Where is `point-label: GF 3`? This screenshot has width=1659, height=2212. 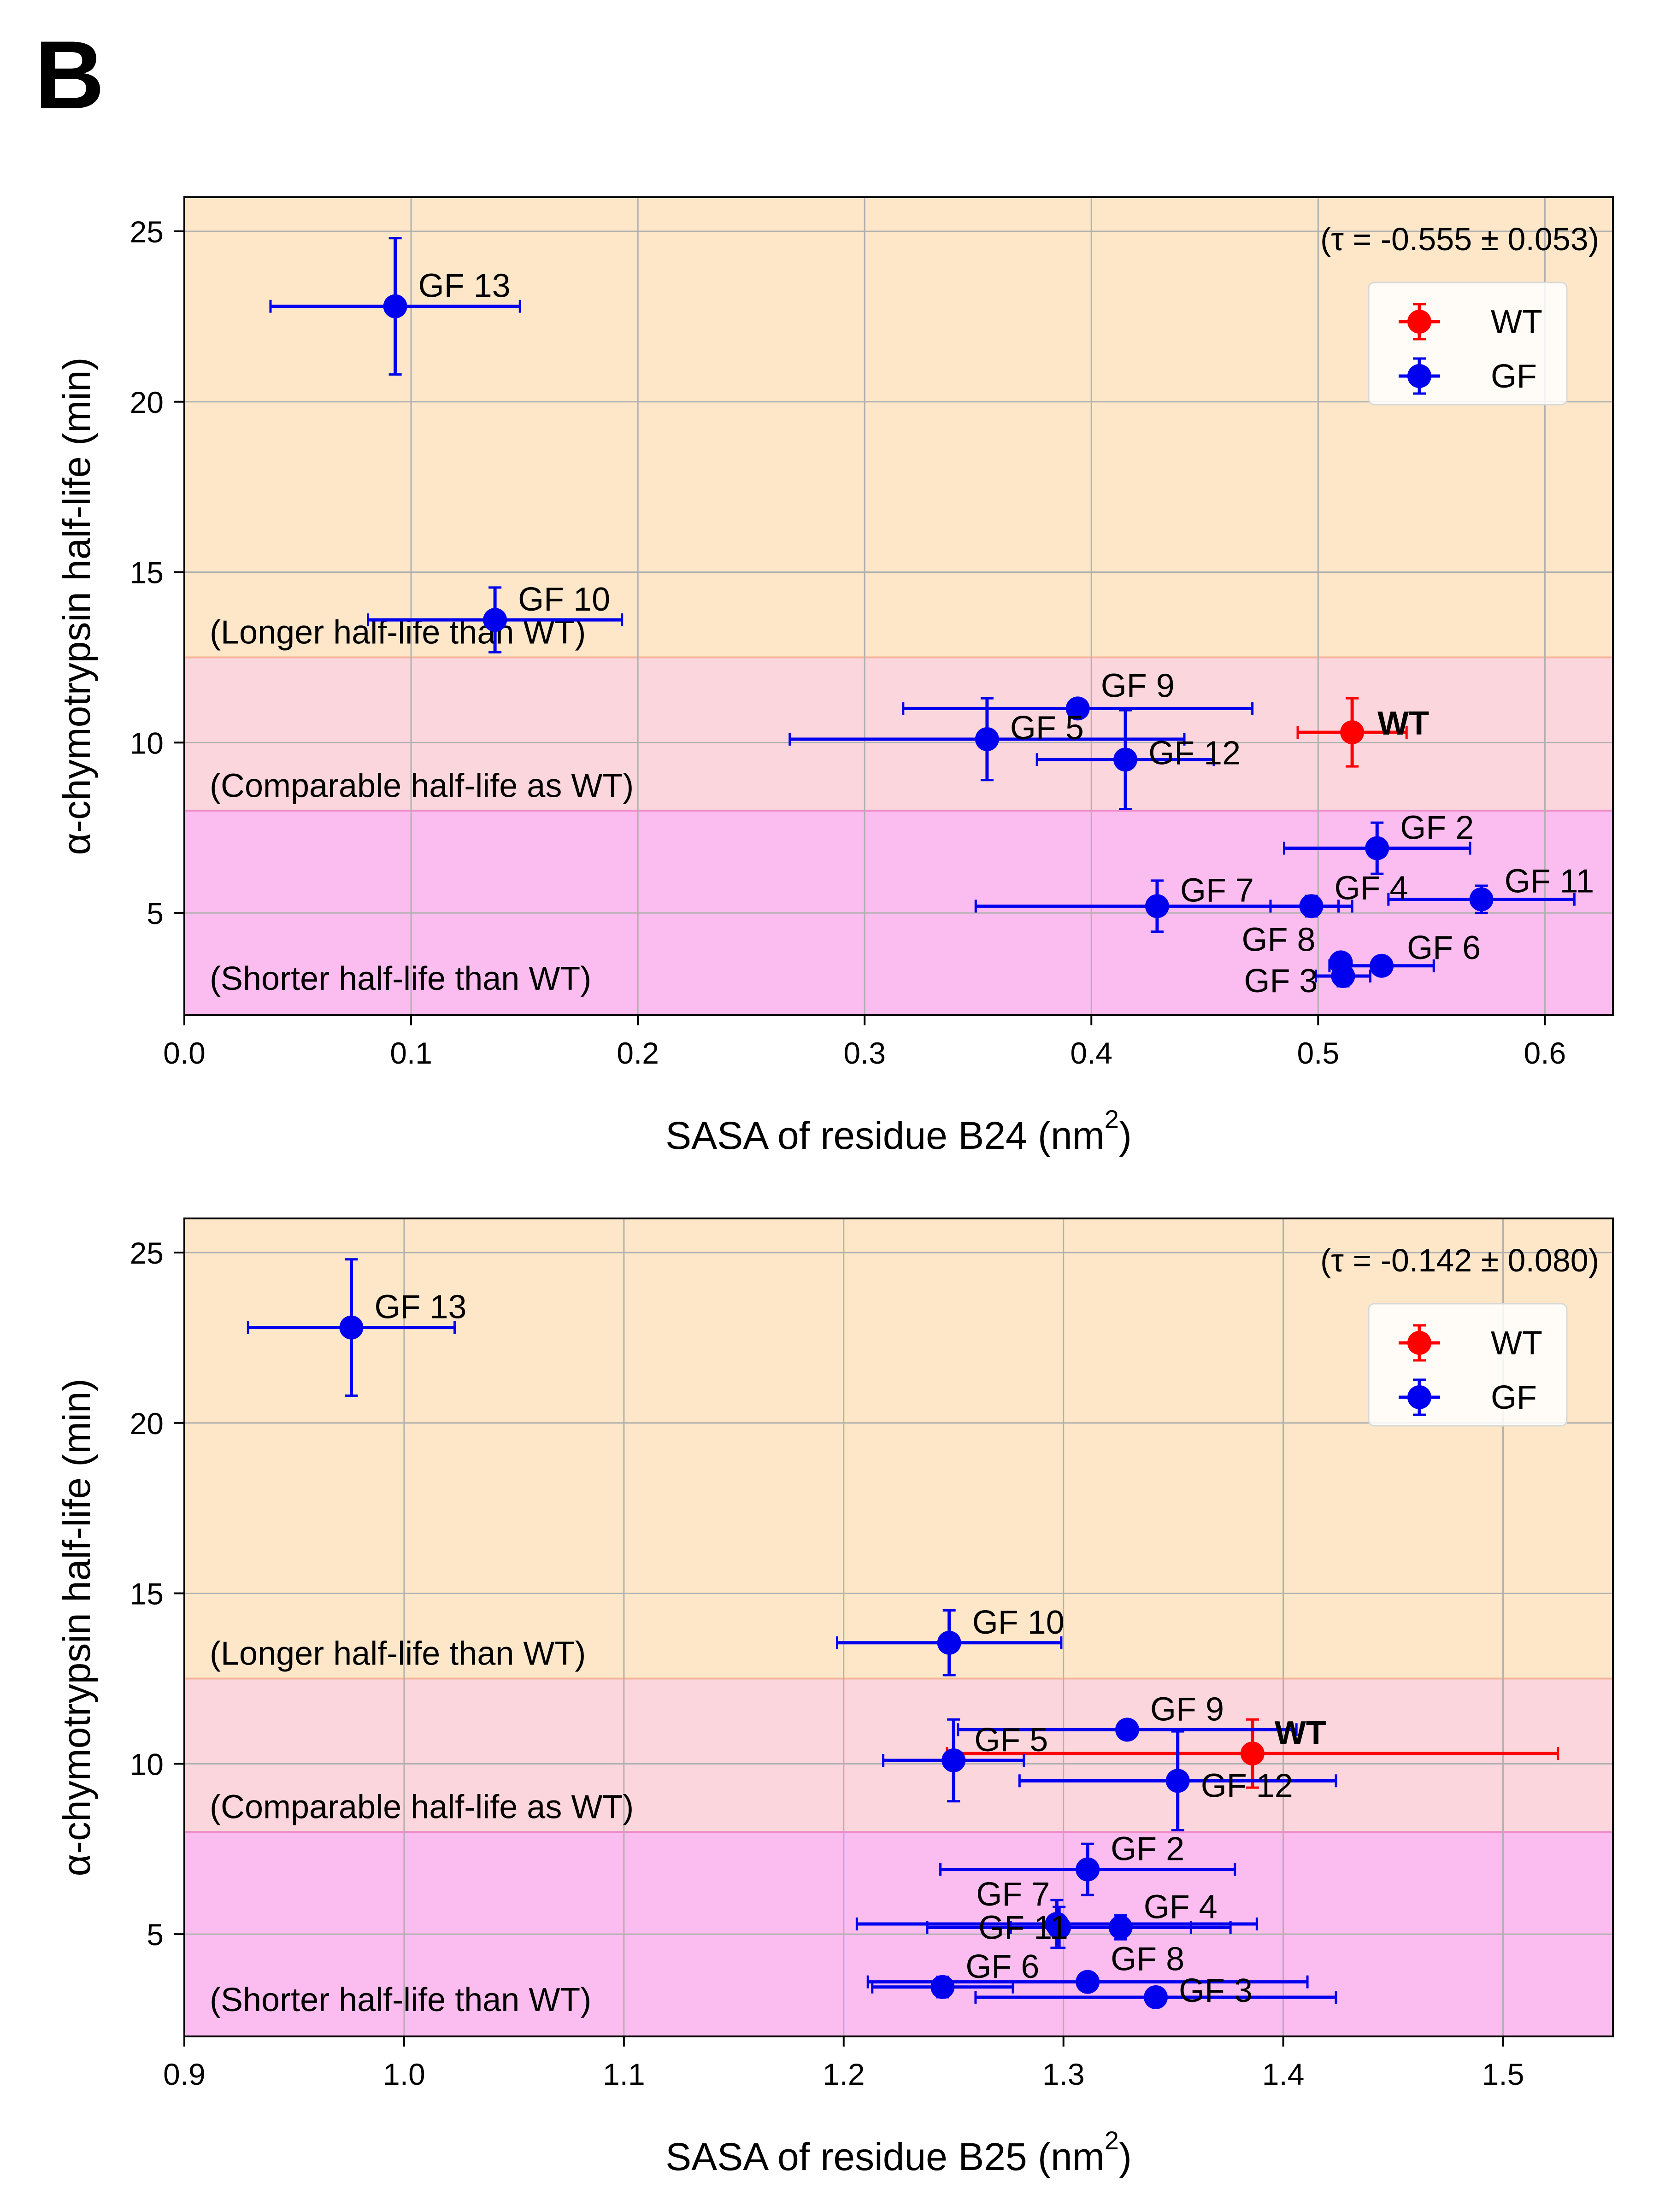 point-label: GF 3 is located at coordinates (1216, 1990).